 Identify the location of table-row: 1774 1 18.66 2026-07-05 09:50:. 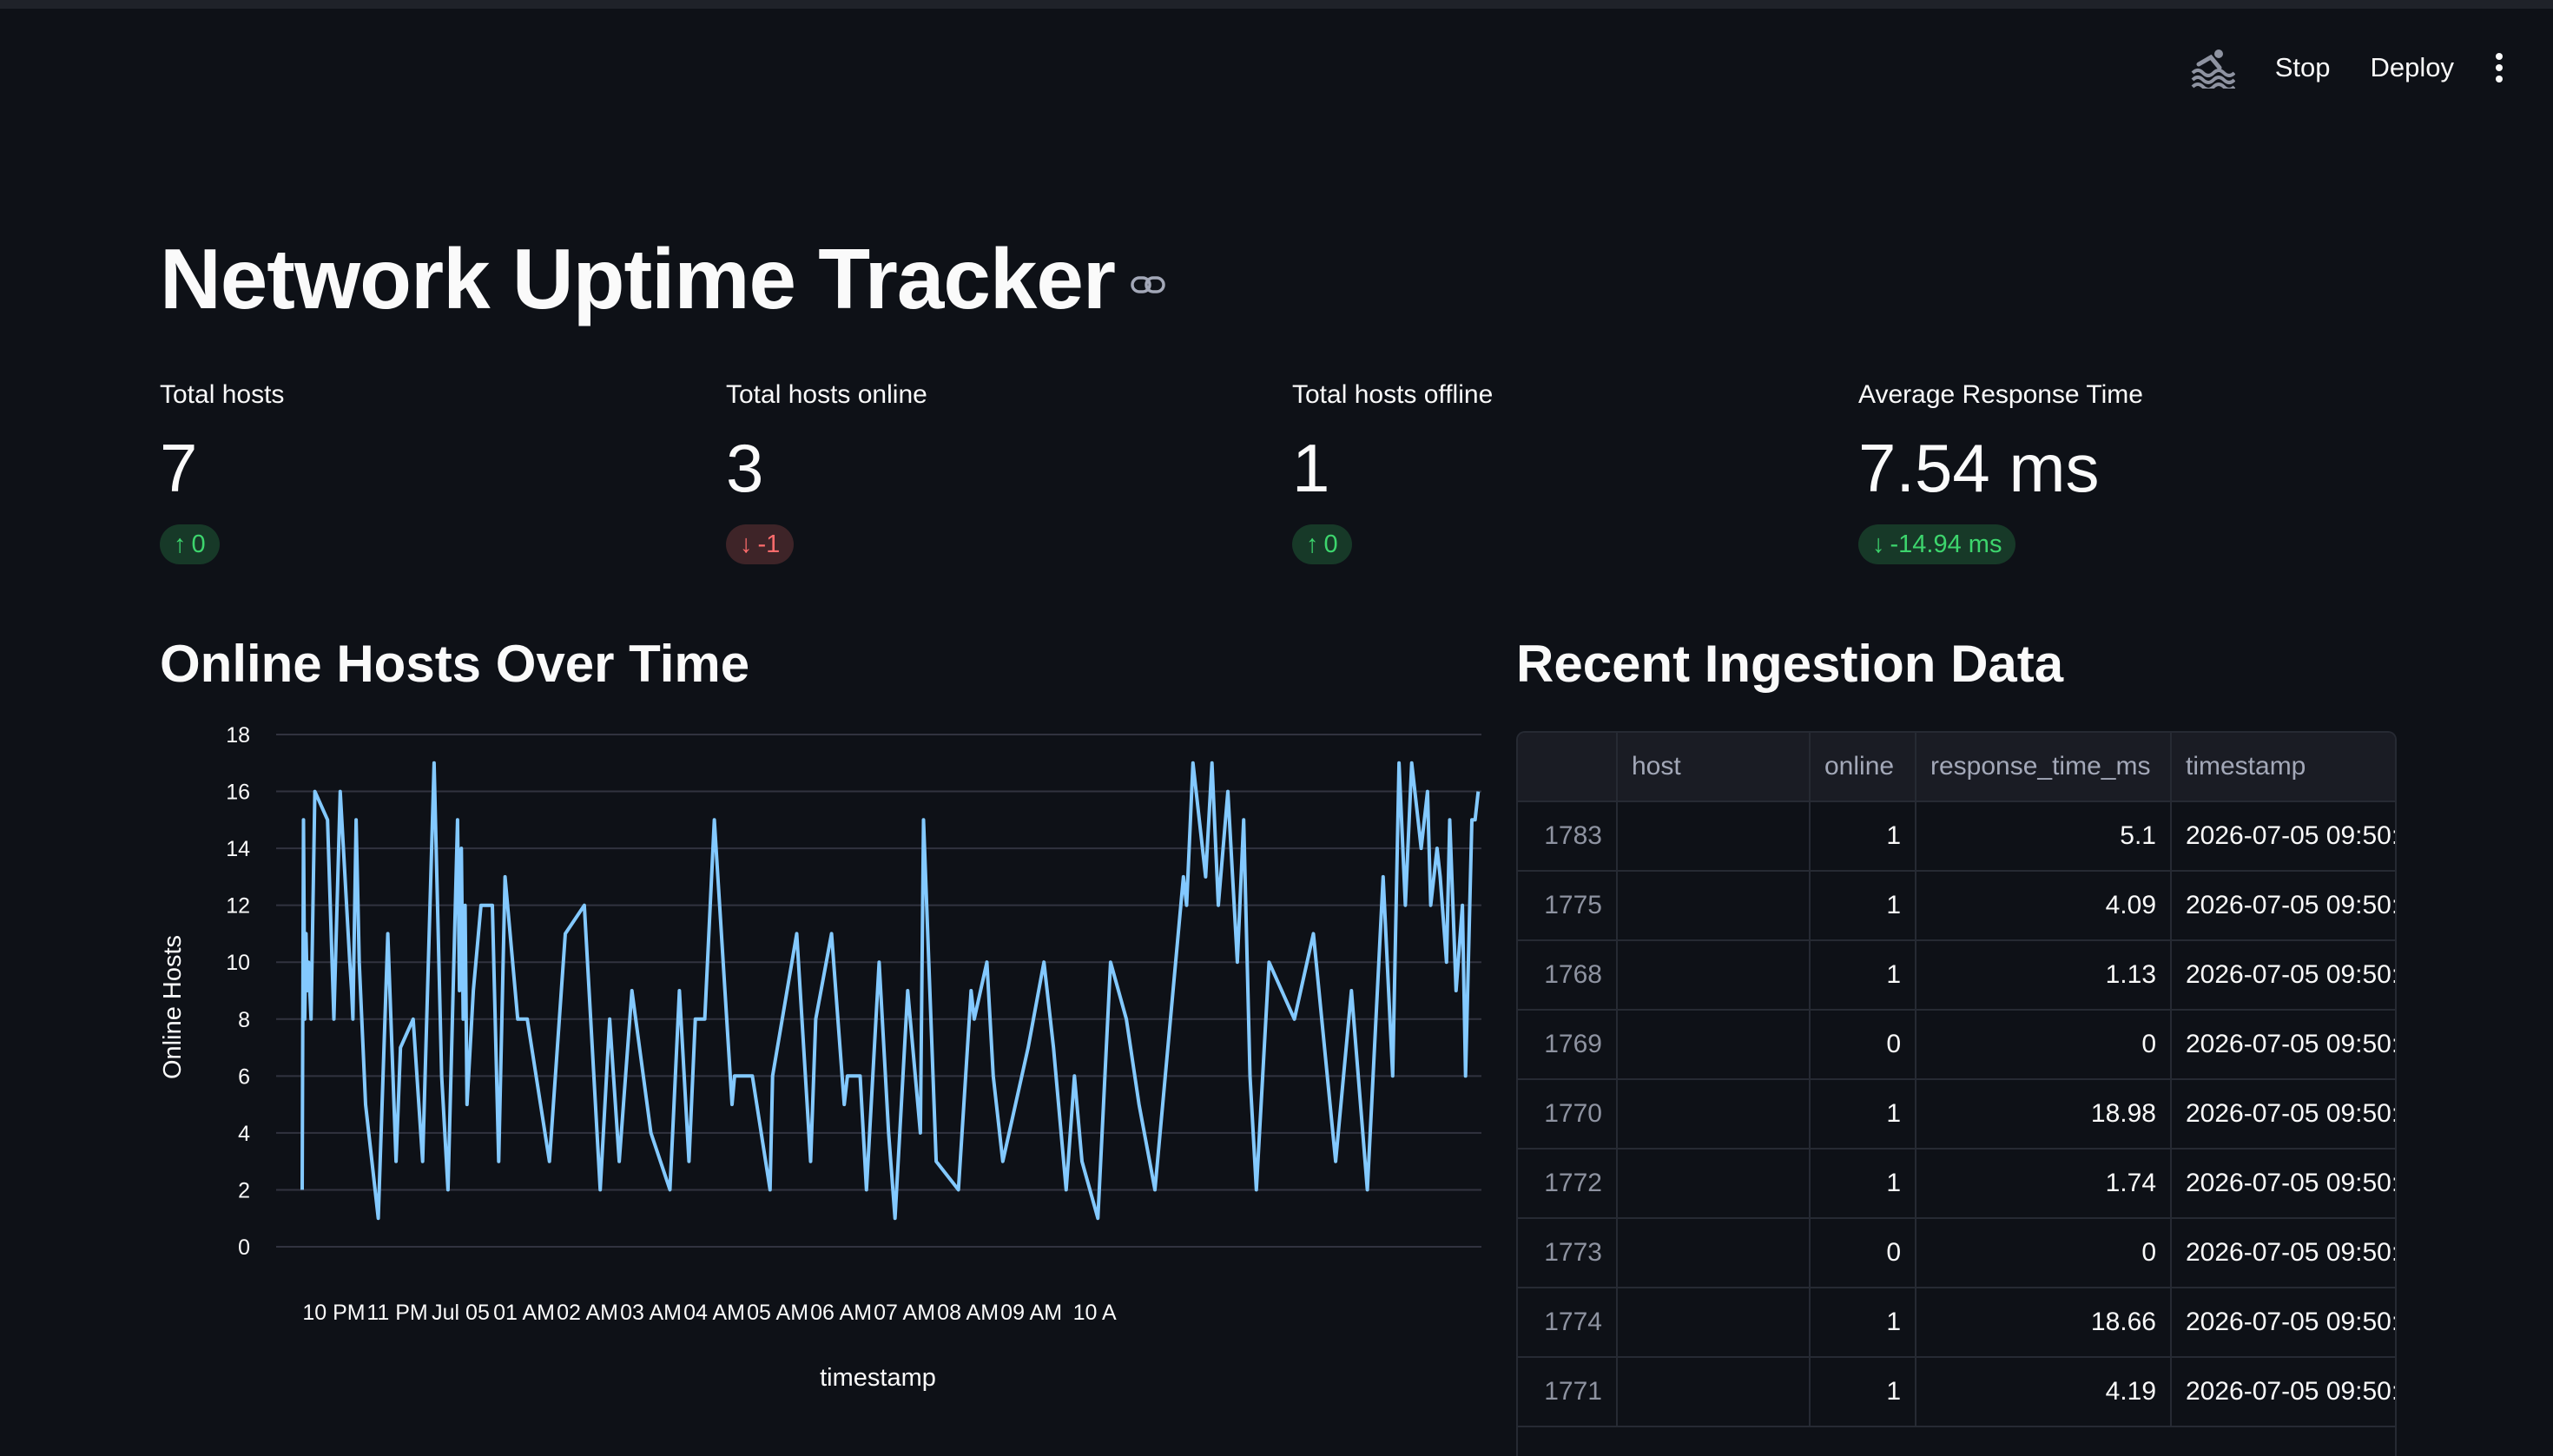
(1956, 1323).